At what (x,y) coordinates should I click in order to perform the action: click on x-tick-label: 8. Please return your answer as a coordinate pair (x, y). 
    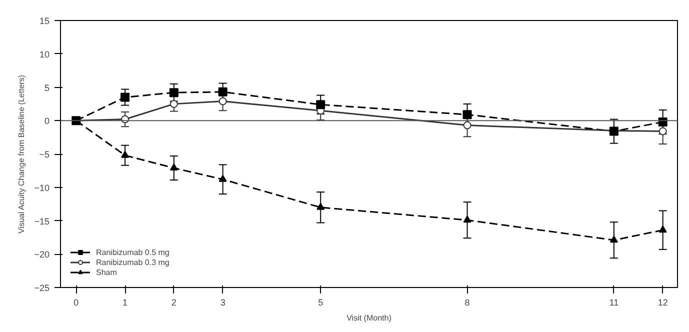
    Looking at the image, I should click on (467, 303).